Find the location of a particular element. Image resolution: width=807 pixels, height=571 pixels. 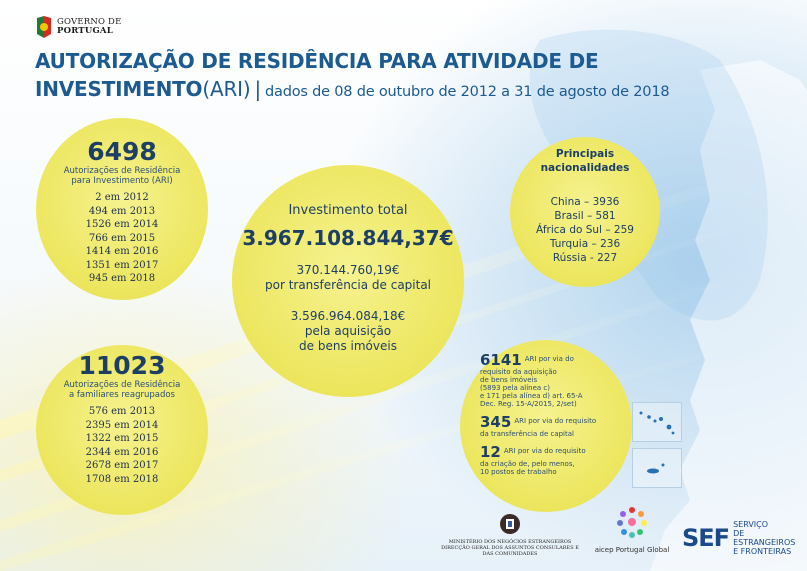

requisite-jobs-number: 12 is located at coordinates (490, 452).